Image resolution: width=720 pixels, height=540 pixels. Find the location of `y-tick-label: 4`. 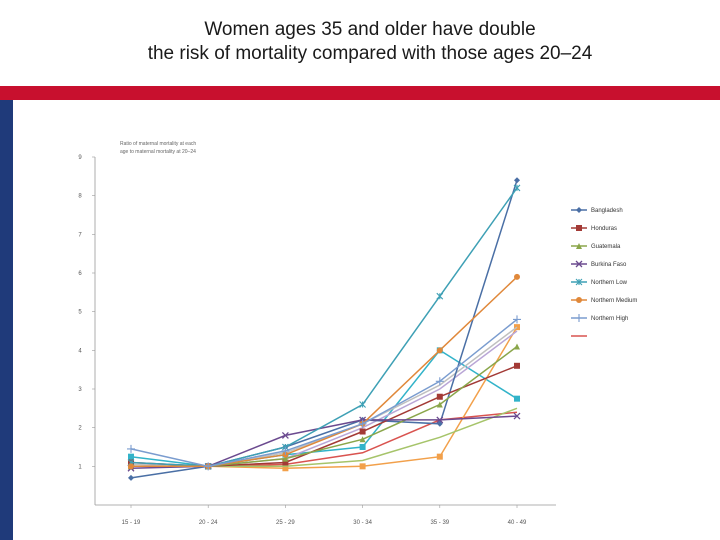

y-tick-label: 4 is located at coordinates (80, 351).